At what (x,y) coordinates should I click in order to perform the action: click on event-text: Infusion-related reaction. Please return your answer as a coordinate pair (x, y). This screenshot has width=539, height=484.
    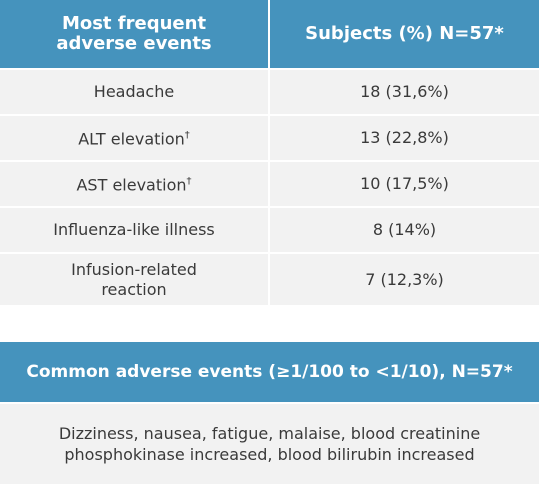
    Looking at the image, I should click on (134, 280).